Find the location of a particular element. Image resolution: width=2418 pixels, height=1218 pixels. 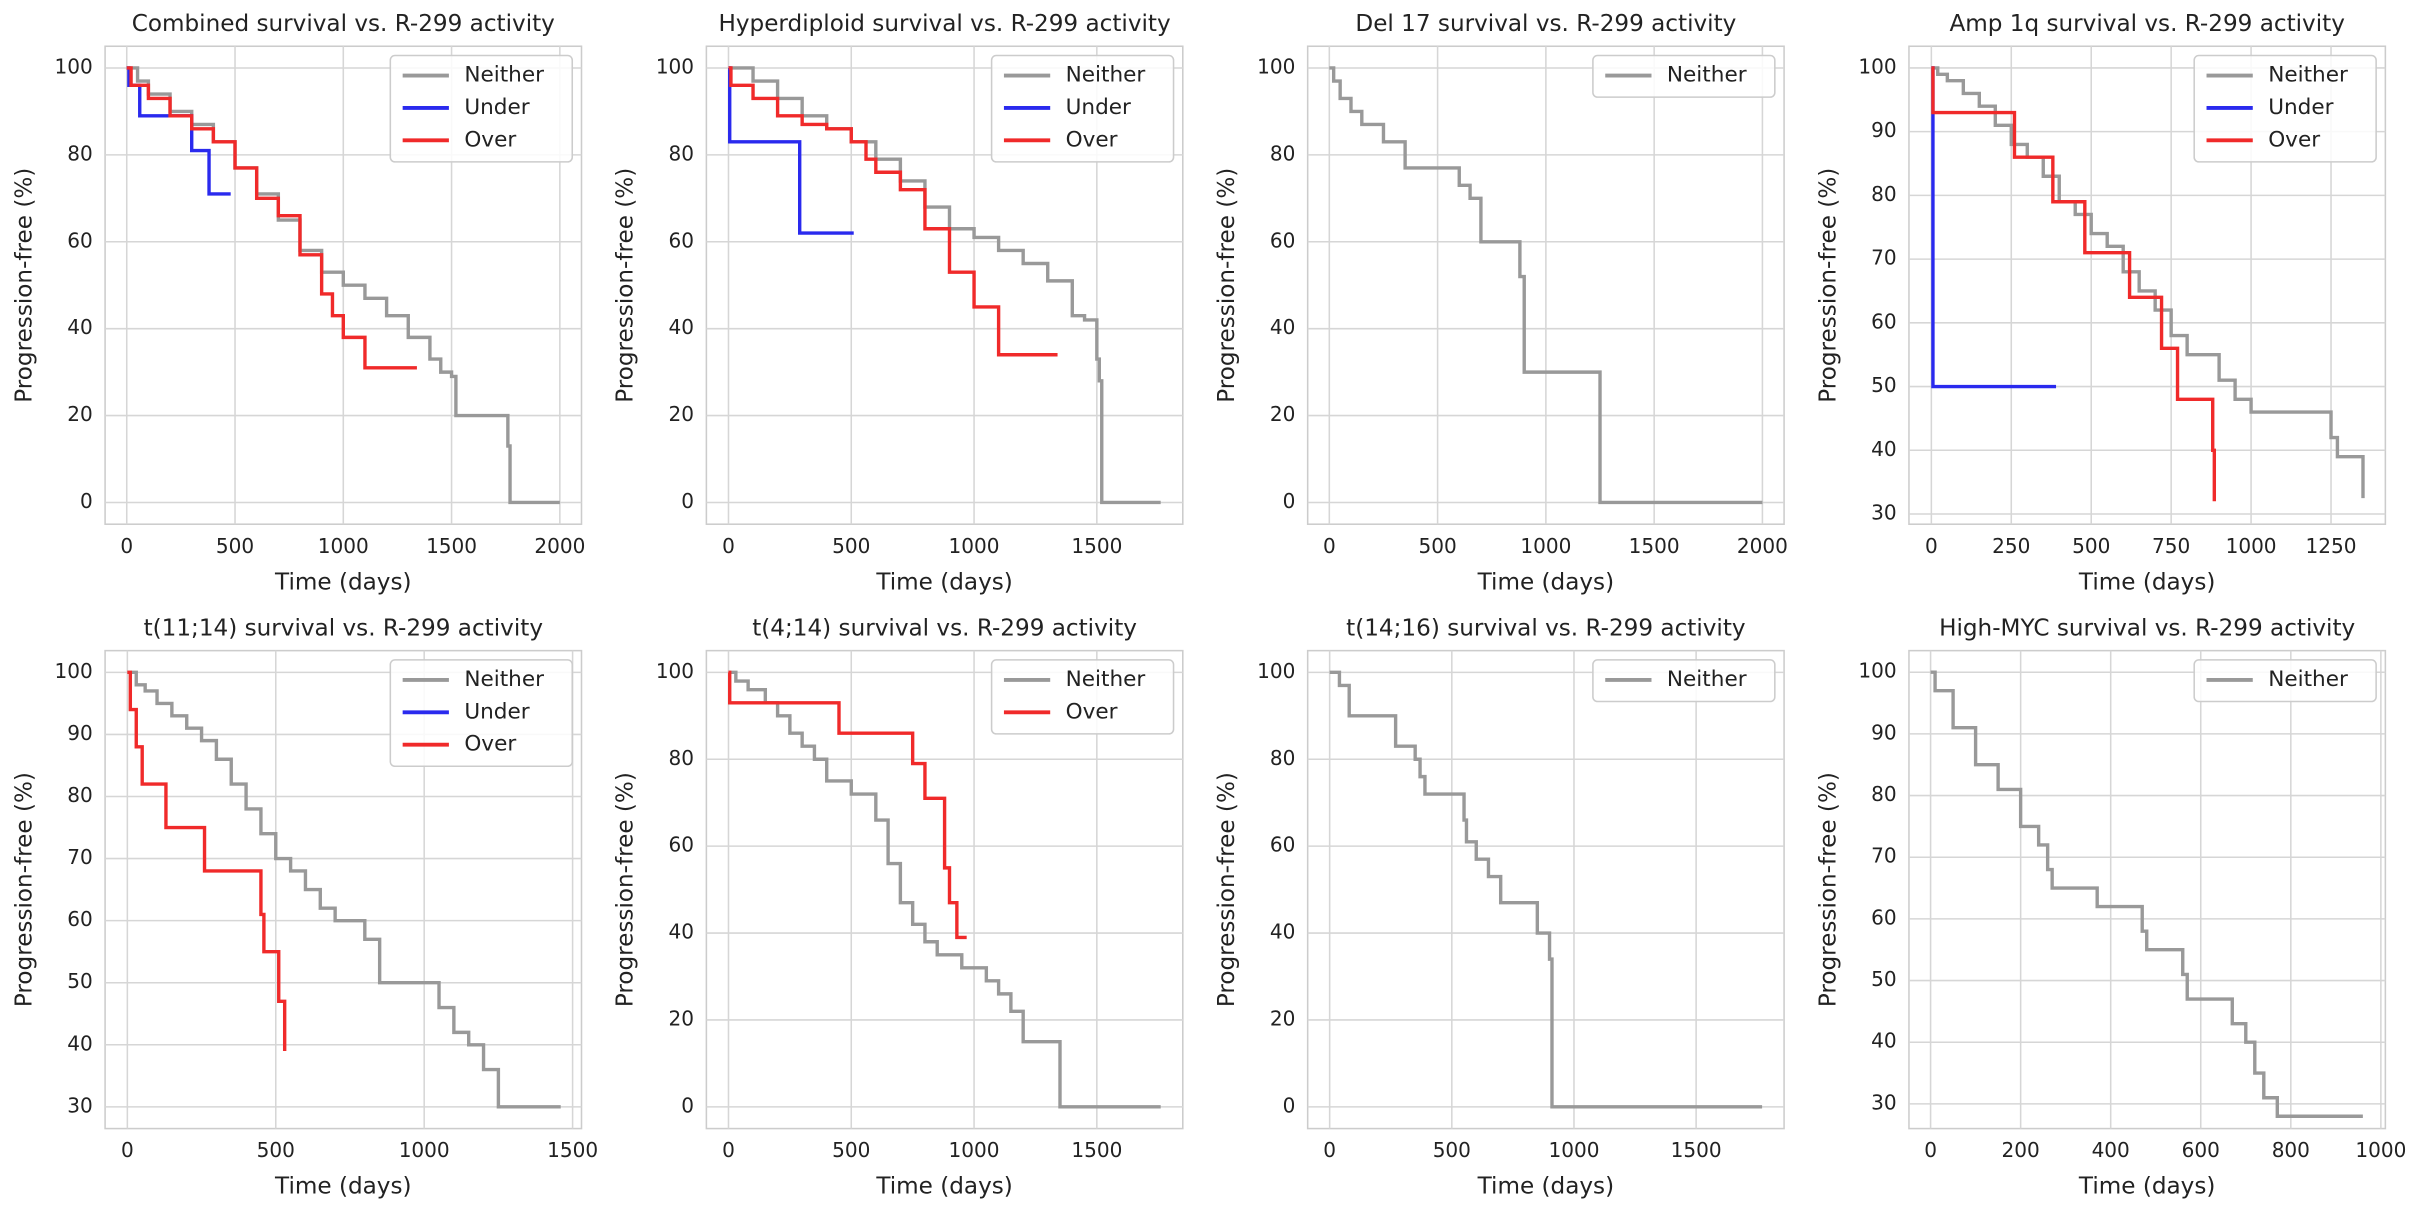

chart-title: t(14;16) survival vs. R-299 activity is located at coordinates (1545, 629).